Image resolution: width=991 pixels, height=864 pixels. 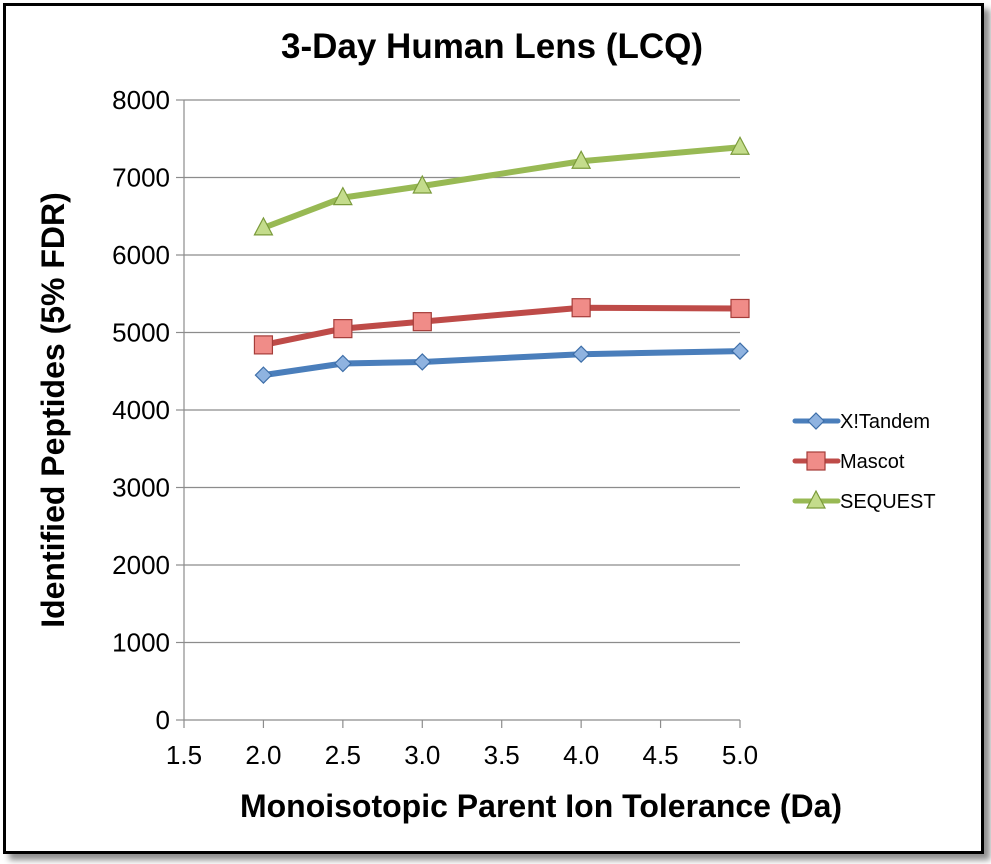 What do you see at coordinates (541, 806) in the screenshot?
I see `x-axis-title: Monoisotopic Parent Ion Tolerance (Da)` at bounding box center [541, 806].